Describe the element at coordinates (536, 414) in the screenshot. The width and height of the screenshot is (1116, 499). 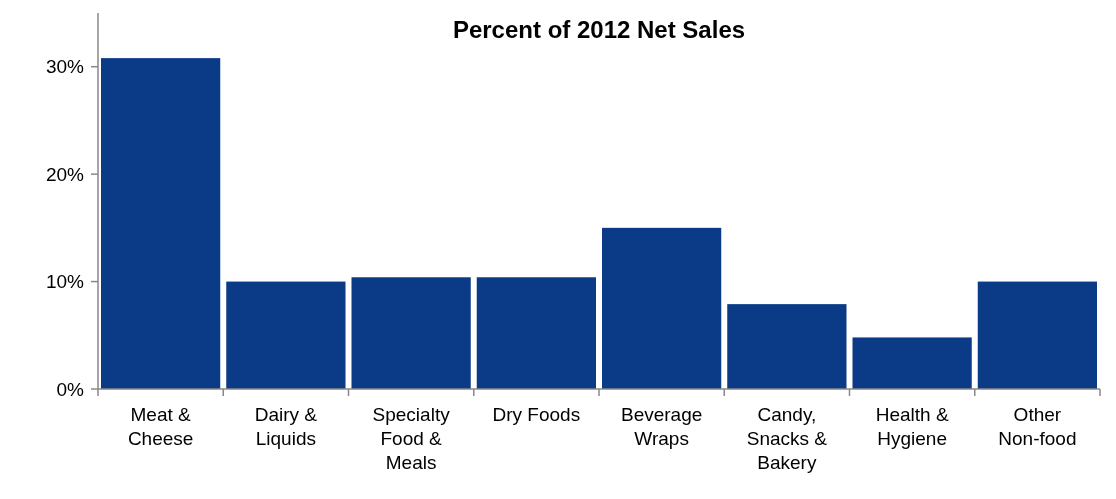
I see `x-tick-label: Dry Foods` at that location.